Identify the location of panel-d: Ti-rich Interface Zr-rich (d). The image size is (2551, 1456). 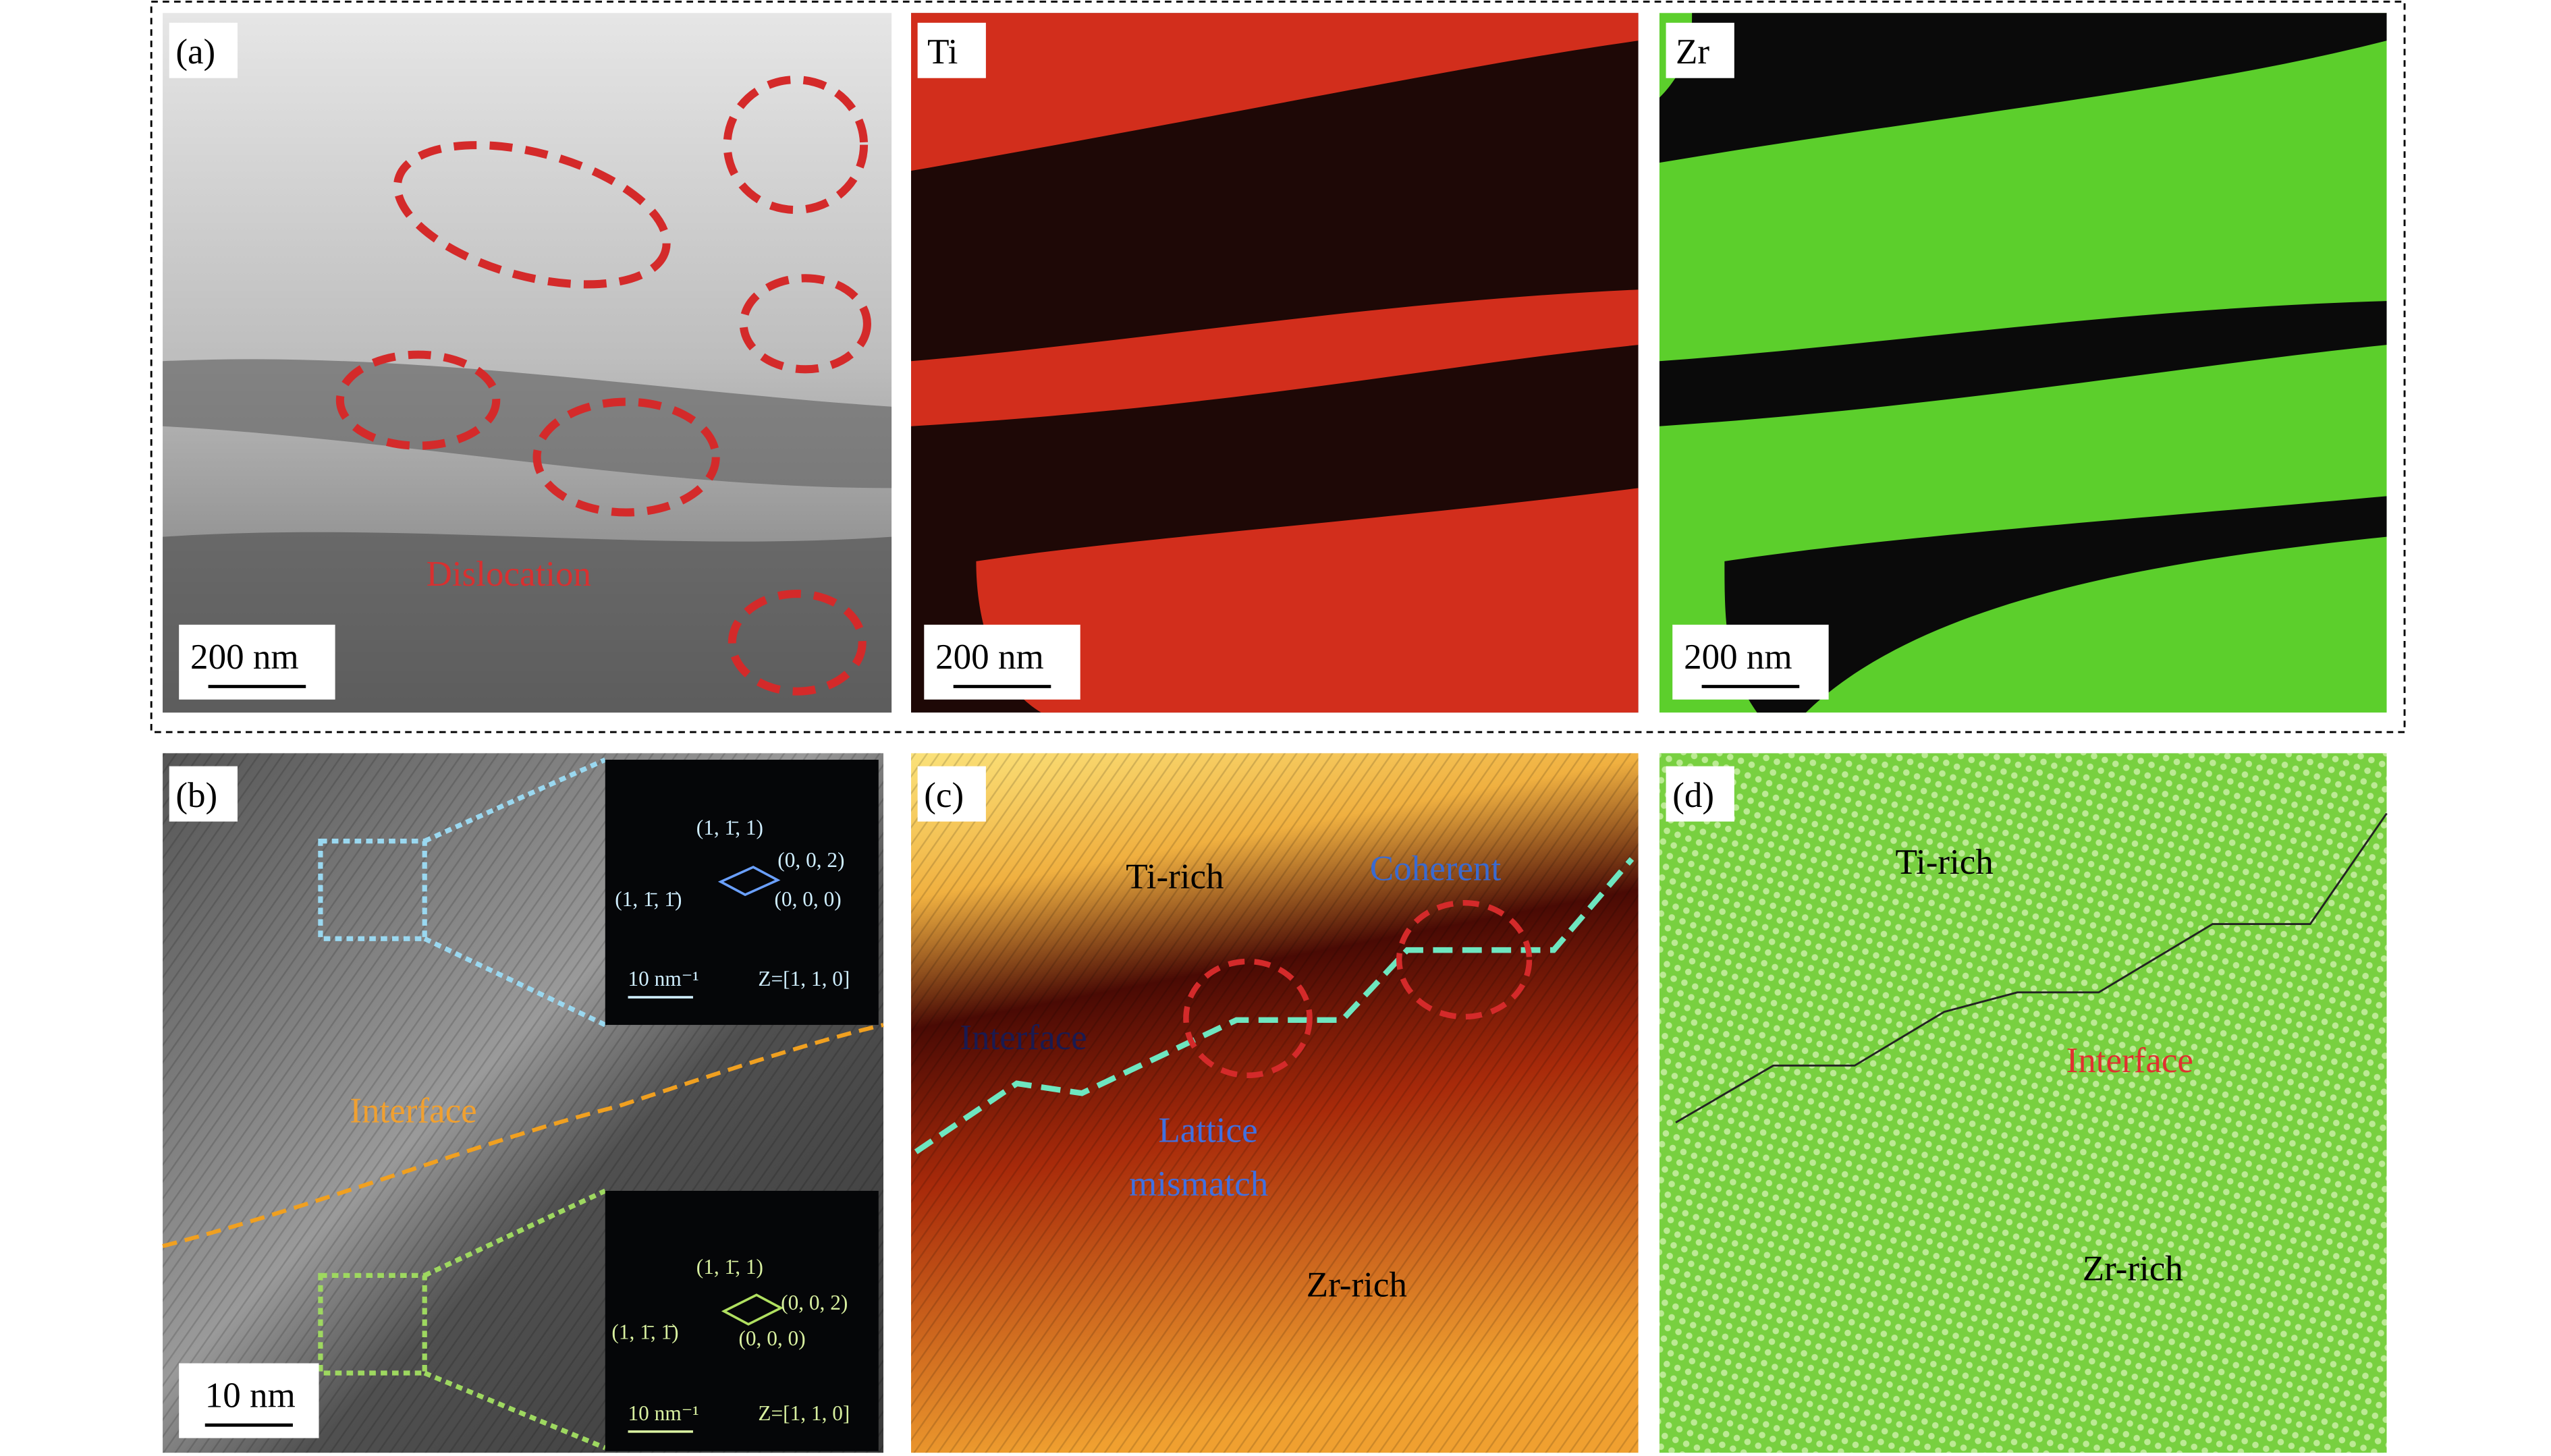
(2023, 1103).